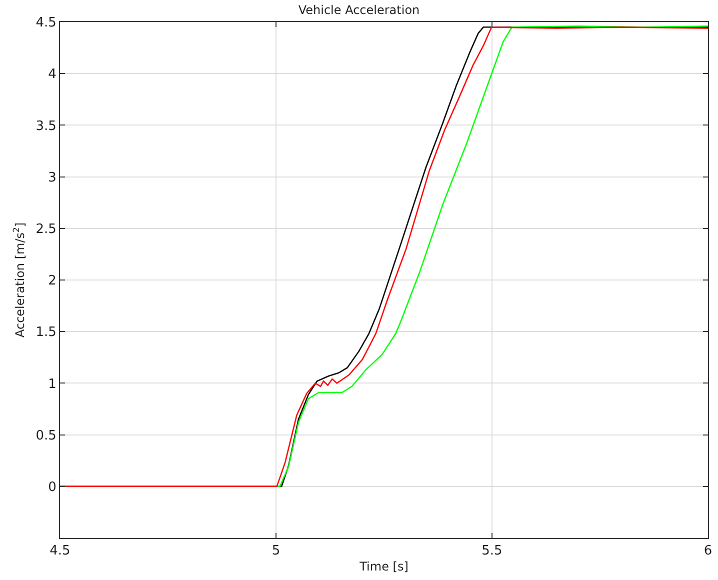 The image size is (718, 580). I want to click on x-tick-label: 5.5, so click(492, 551).